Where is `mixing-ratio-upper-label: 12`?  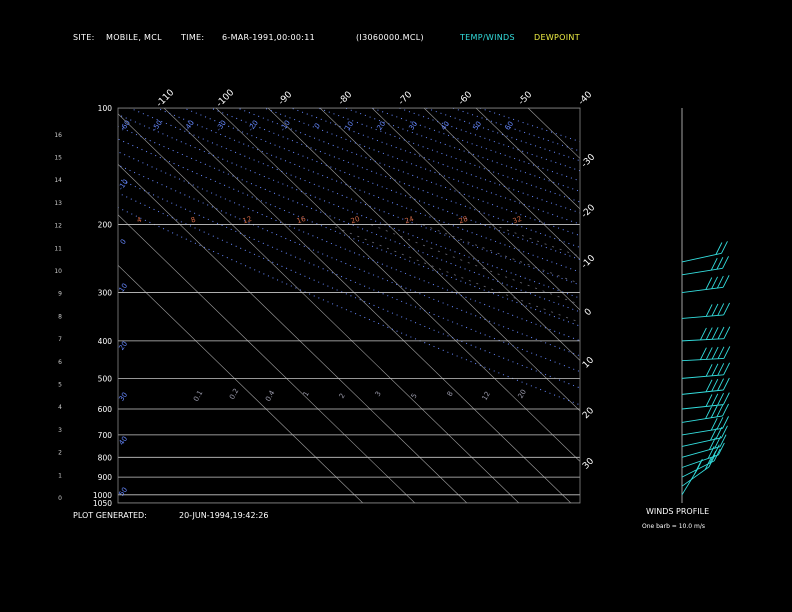
mixing-ratio-upper-label: 12 is located at coordinates (247, 220).